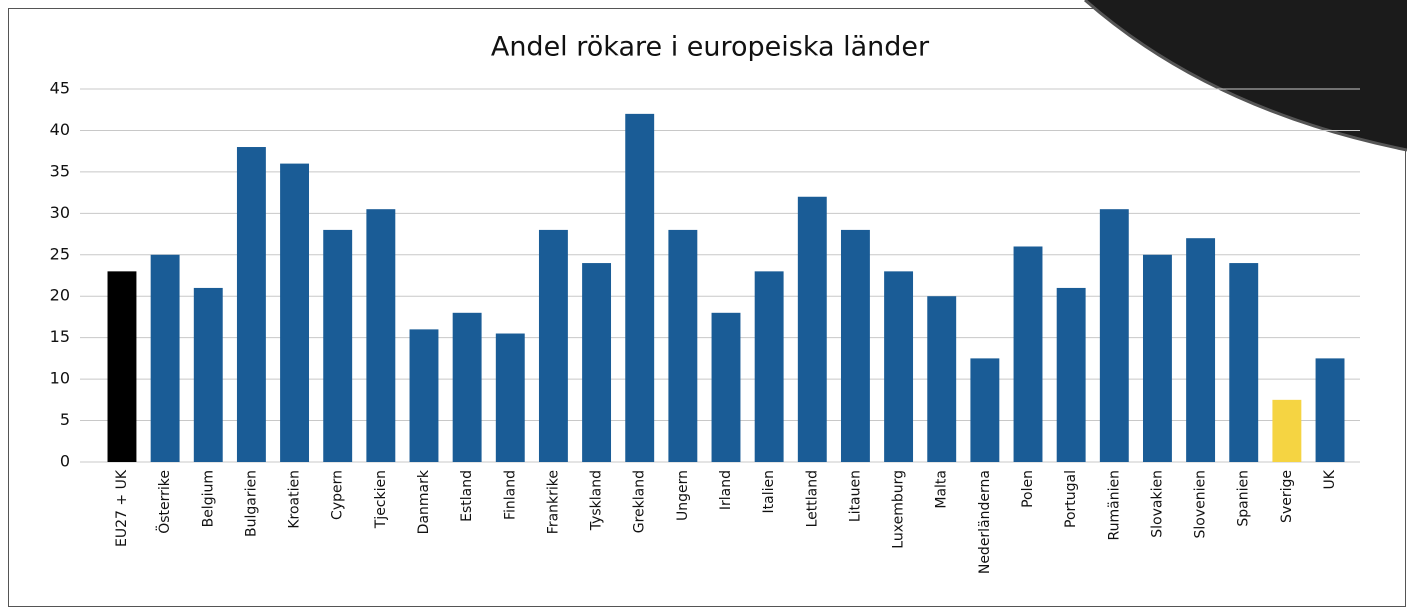 This screenshot has height=607, width=1407. Describe the element at coordinates (60, 170) in the screenshot. I see `y-tick-label: 35` at that location.